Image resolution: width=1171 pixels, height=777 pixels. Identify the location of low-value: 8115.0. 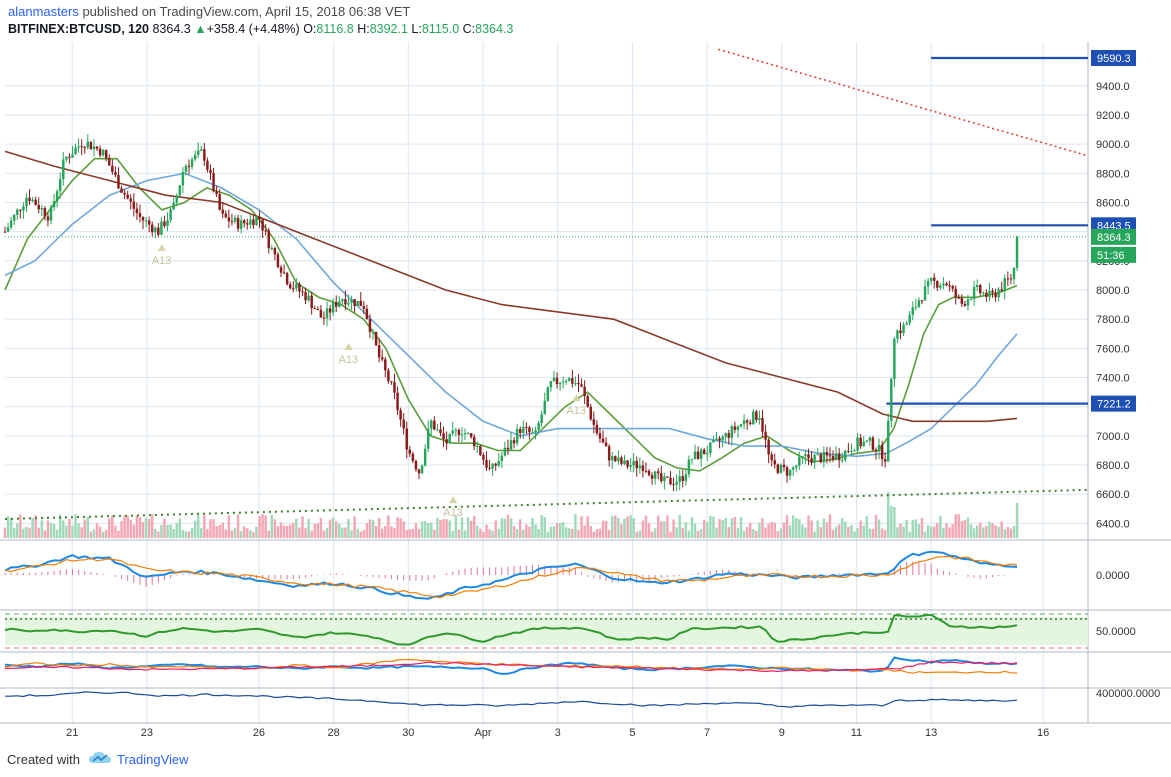
(440, 29).